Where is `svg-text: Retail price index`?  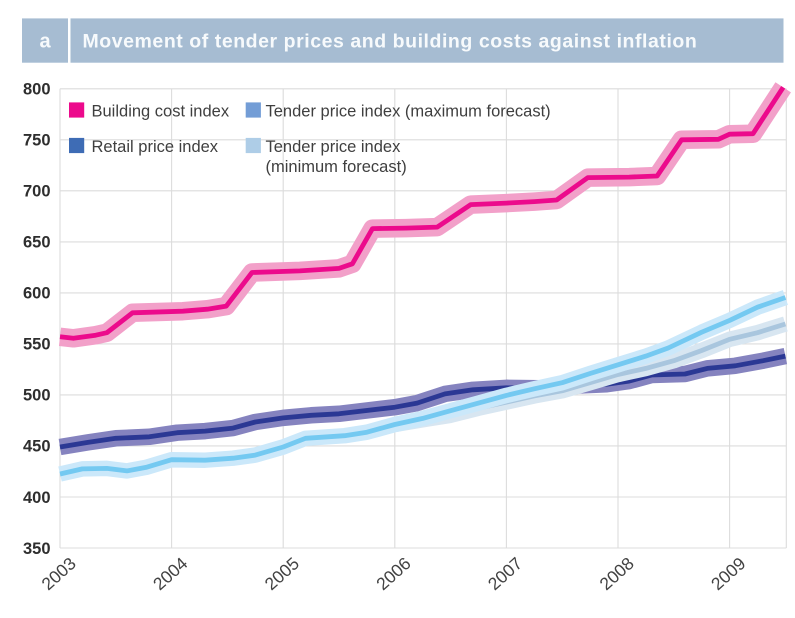
svg-text: Retail price index is located at coordinates (155, 147).